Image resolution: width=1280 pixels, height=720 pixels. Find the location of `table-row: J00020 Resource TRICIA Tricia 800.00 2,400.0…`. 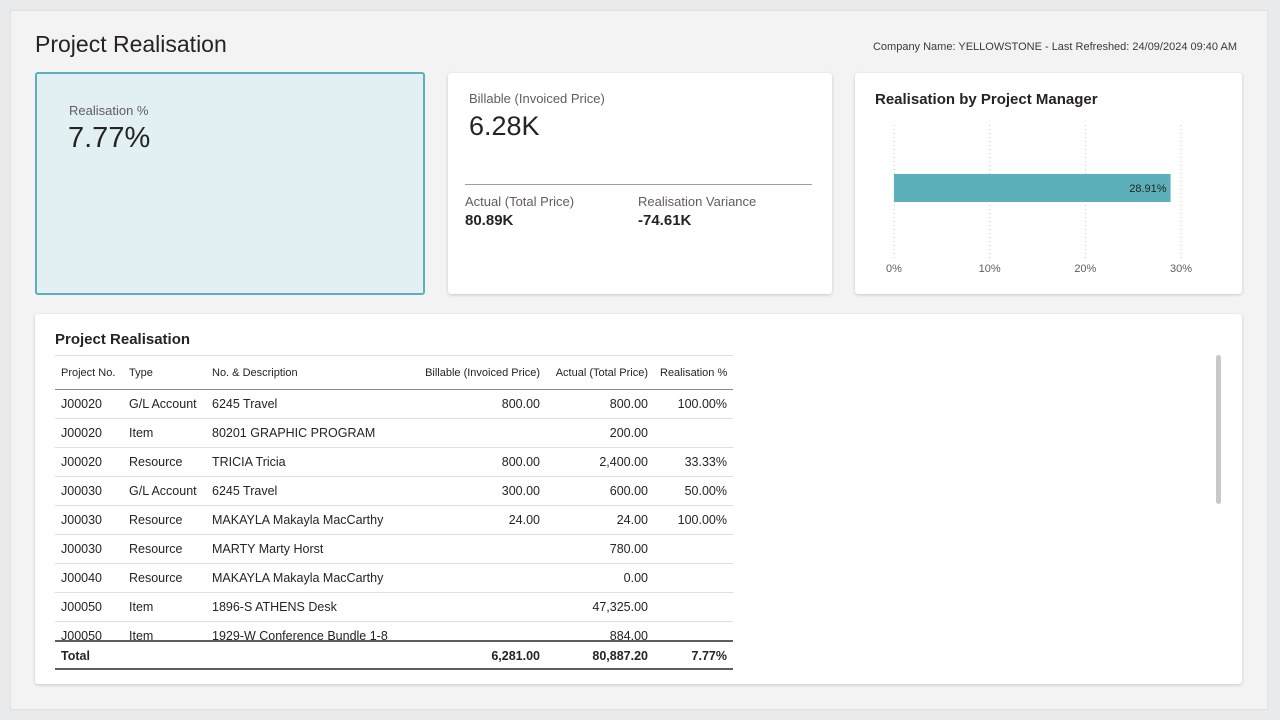

table-row: J00020 Resource TRICIA Tricia 800.00 2,400.0… is located at coordinates (394, 462).